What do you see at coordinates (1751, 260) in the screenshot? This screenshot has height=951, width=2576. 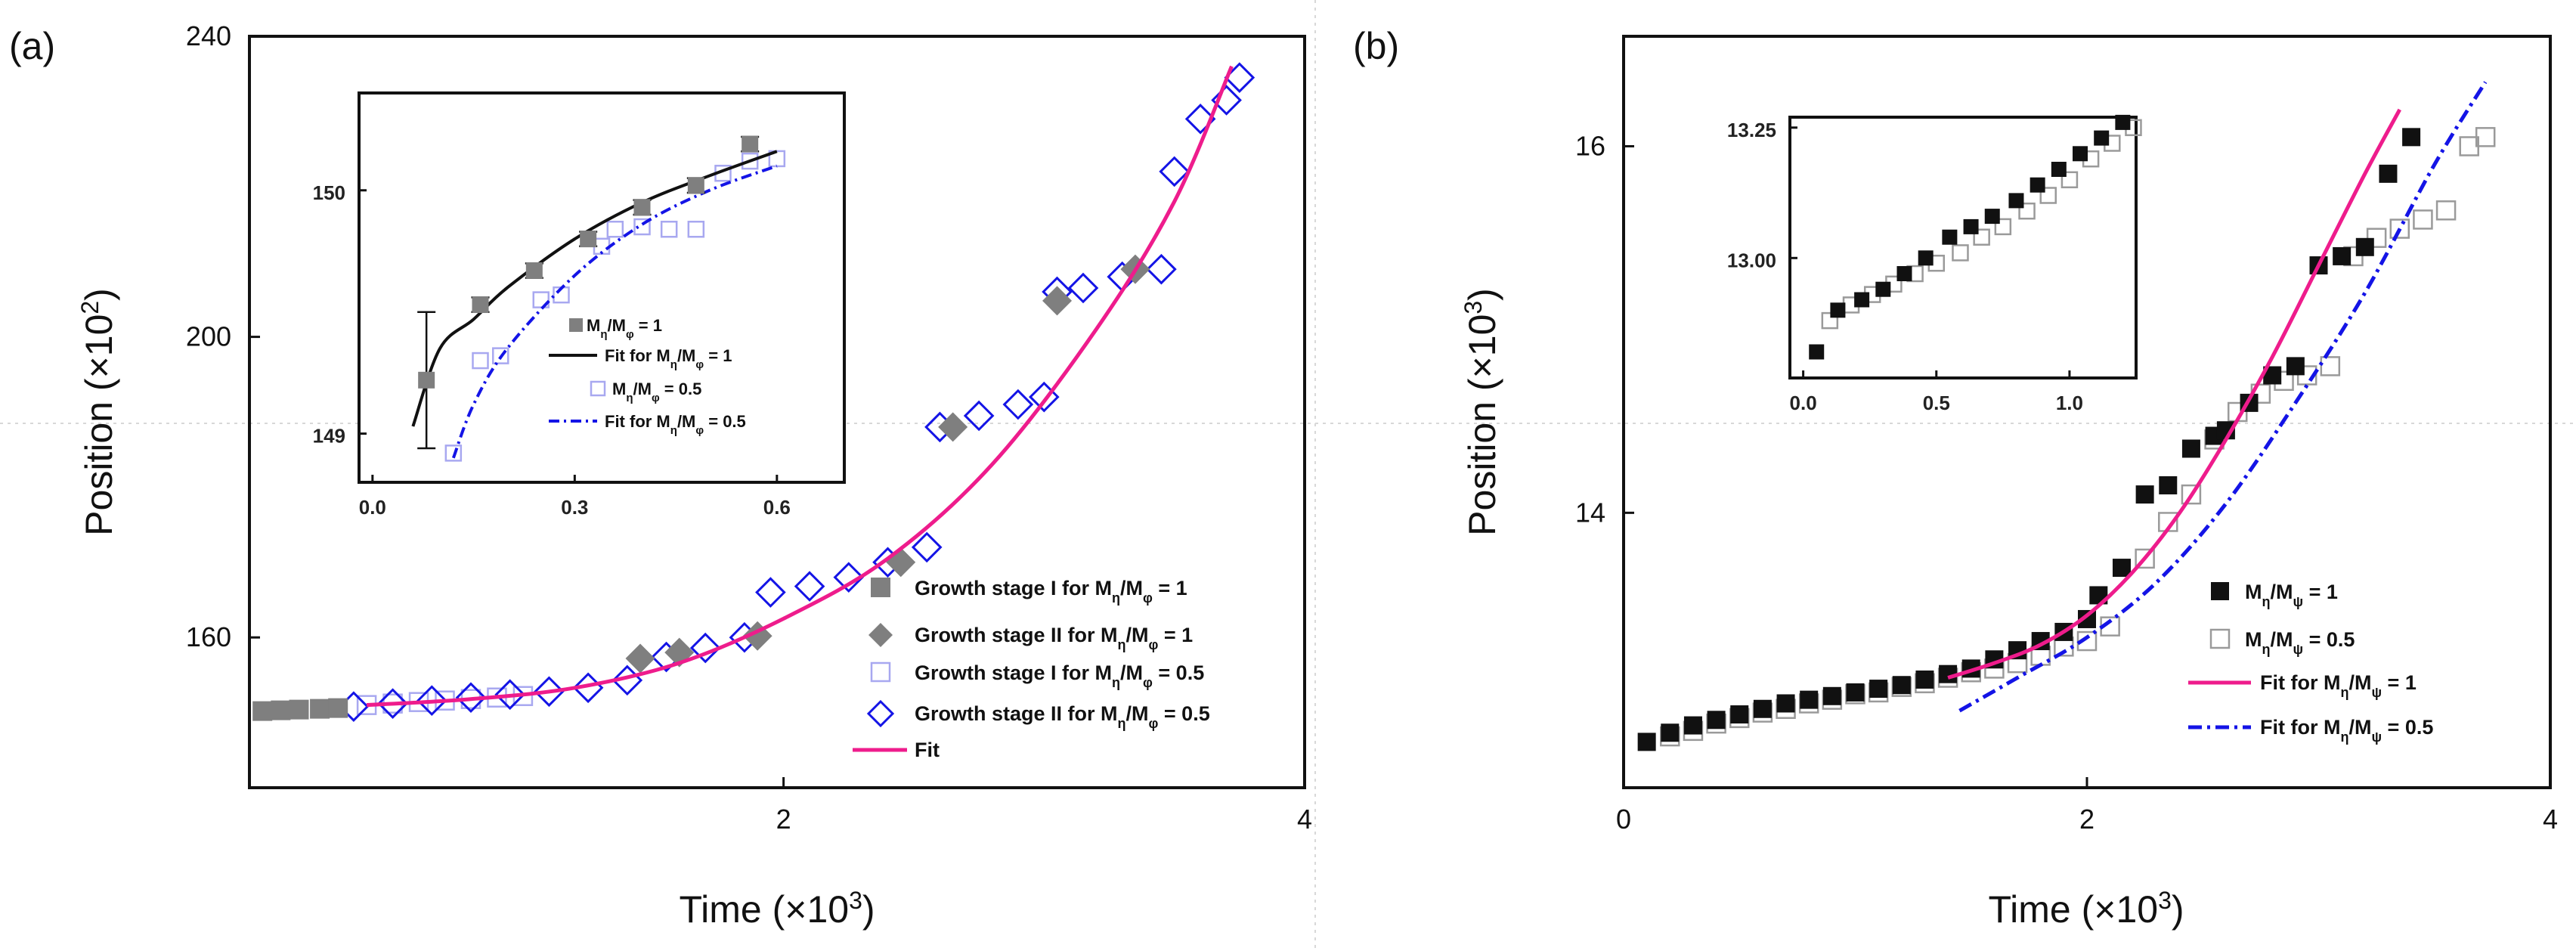 I see `b-inset-ytick-label-1: 13.00` at bounding box center [1751, 260].